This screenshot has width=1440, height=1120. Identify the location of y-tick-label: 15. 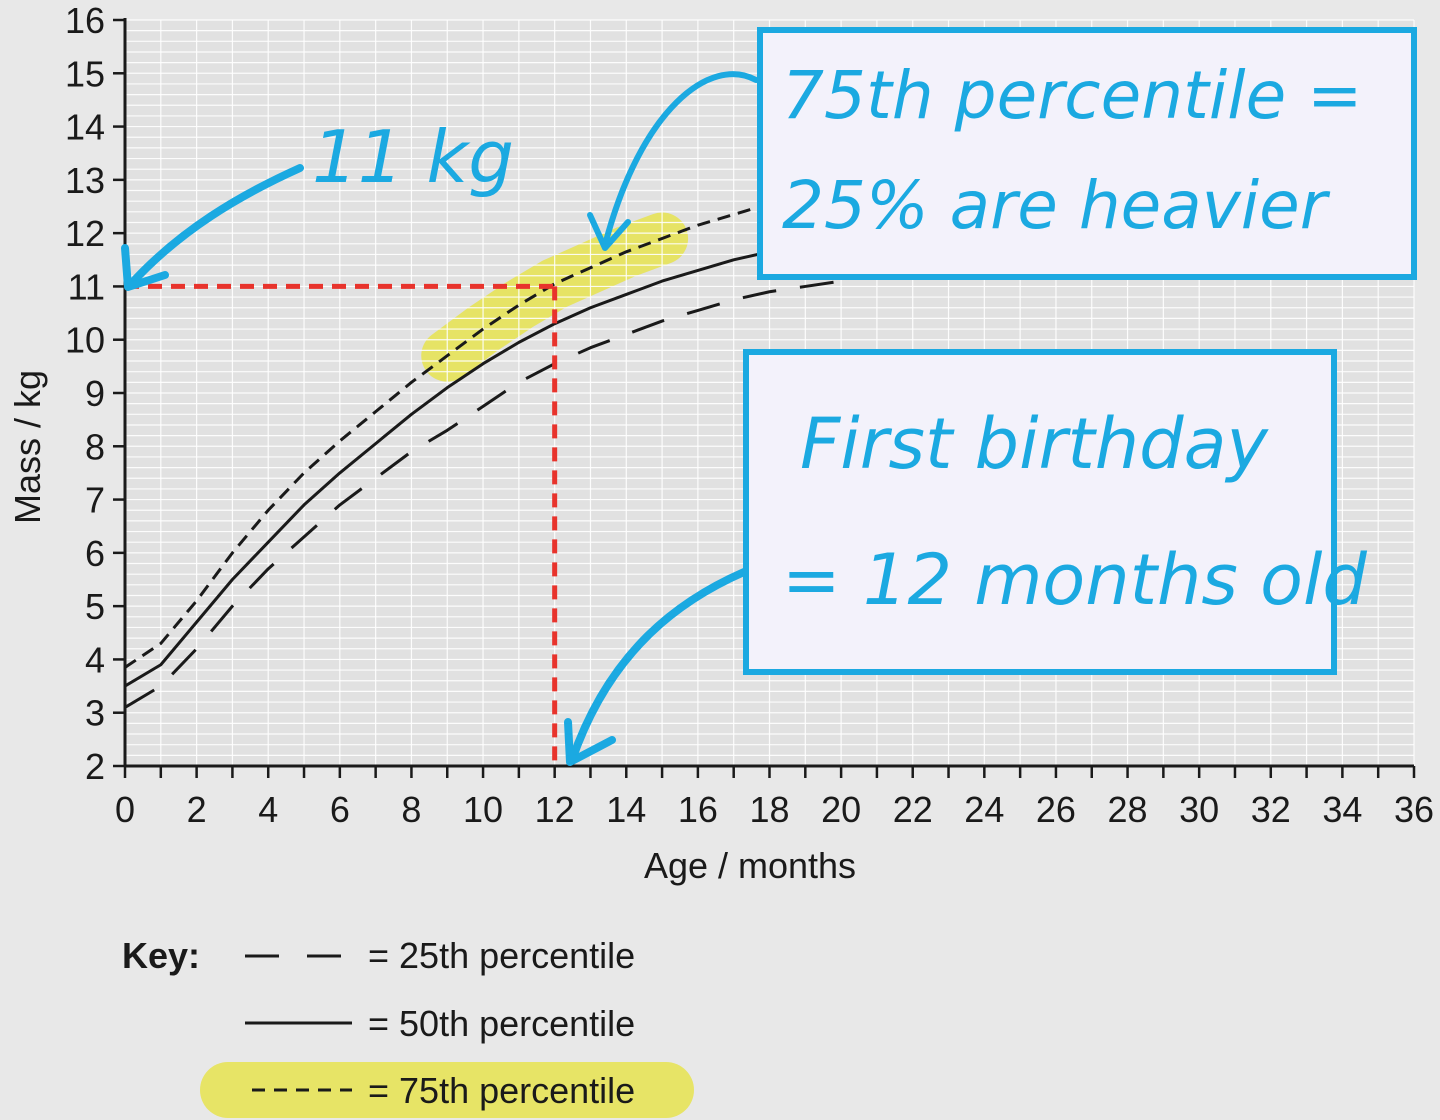
(85, 73).